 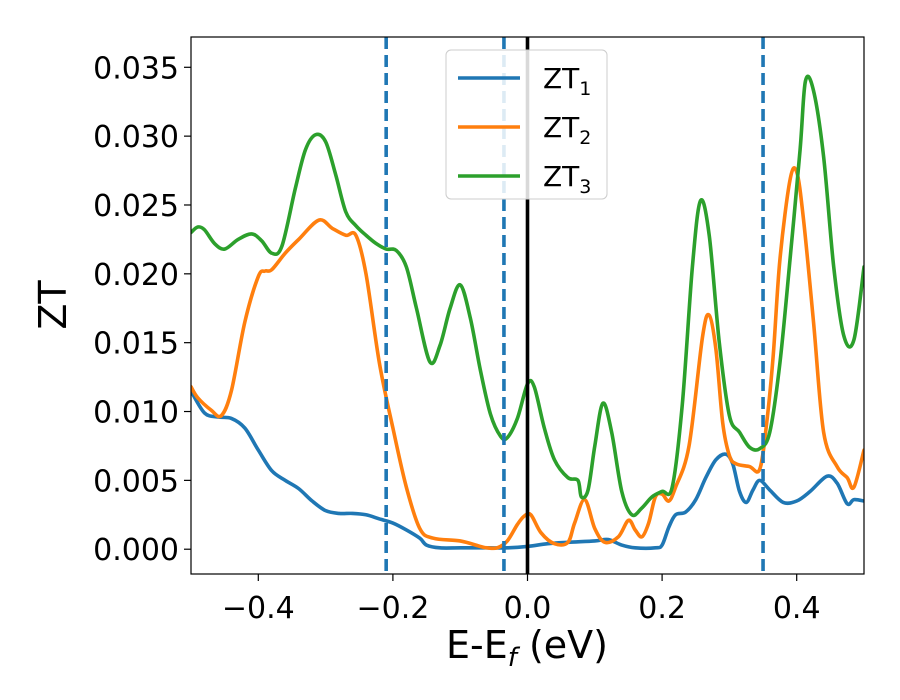 I want to click on x-tick-label: −0.2, so click(x=392, y=608).